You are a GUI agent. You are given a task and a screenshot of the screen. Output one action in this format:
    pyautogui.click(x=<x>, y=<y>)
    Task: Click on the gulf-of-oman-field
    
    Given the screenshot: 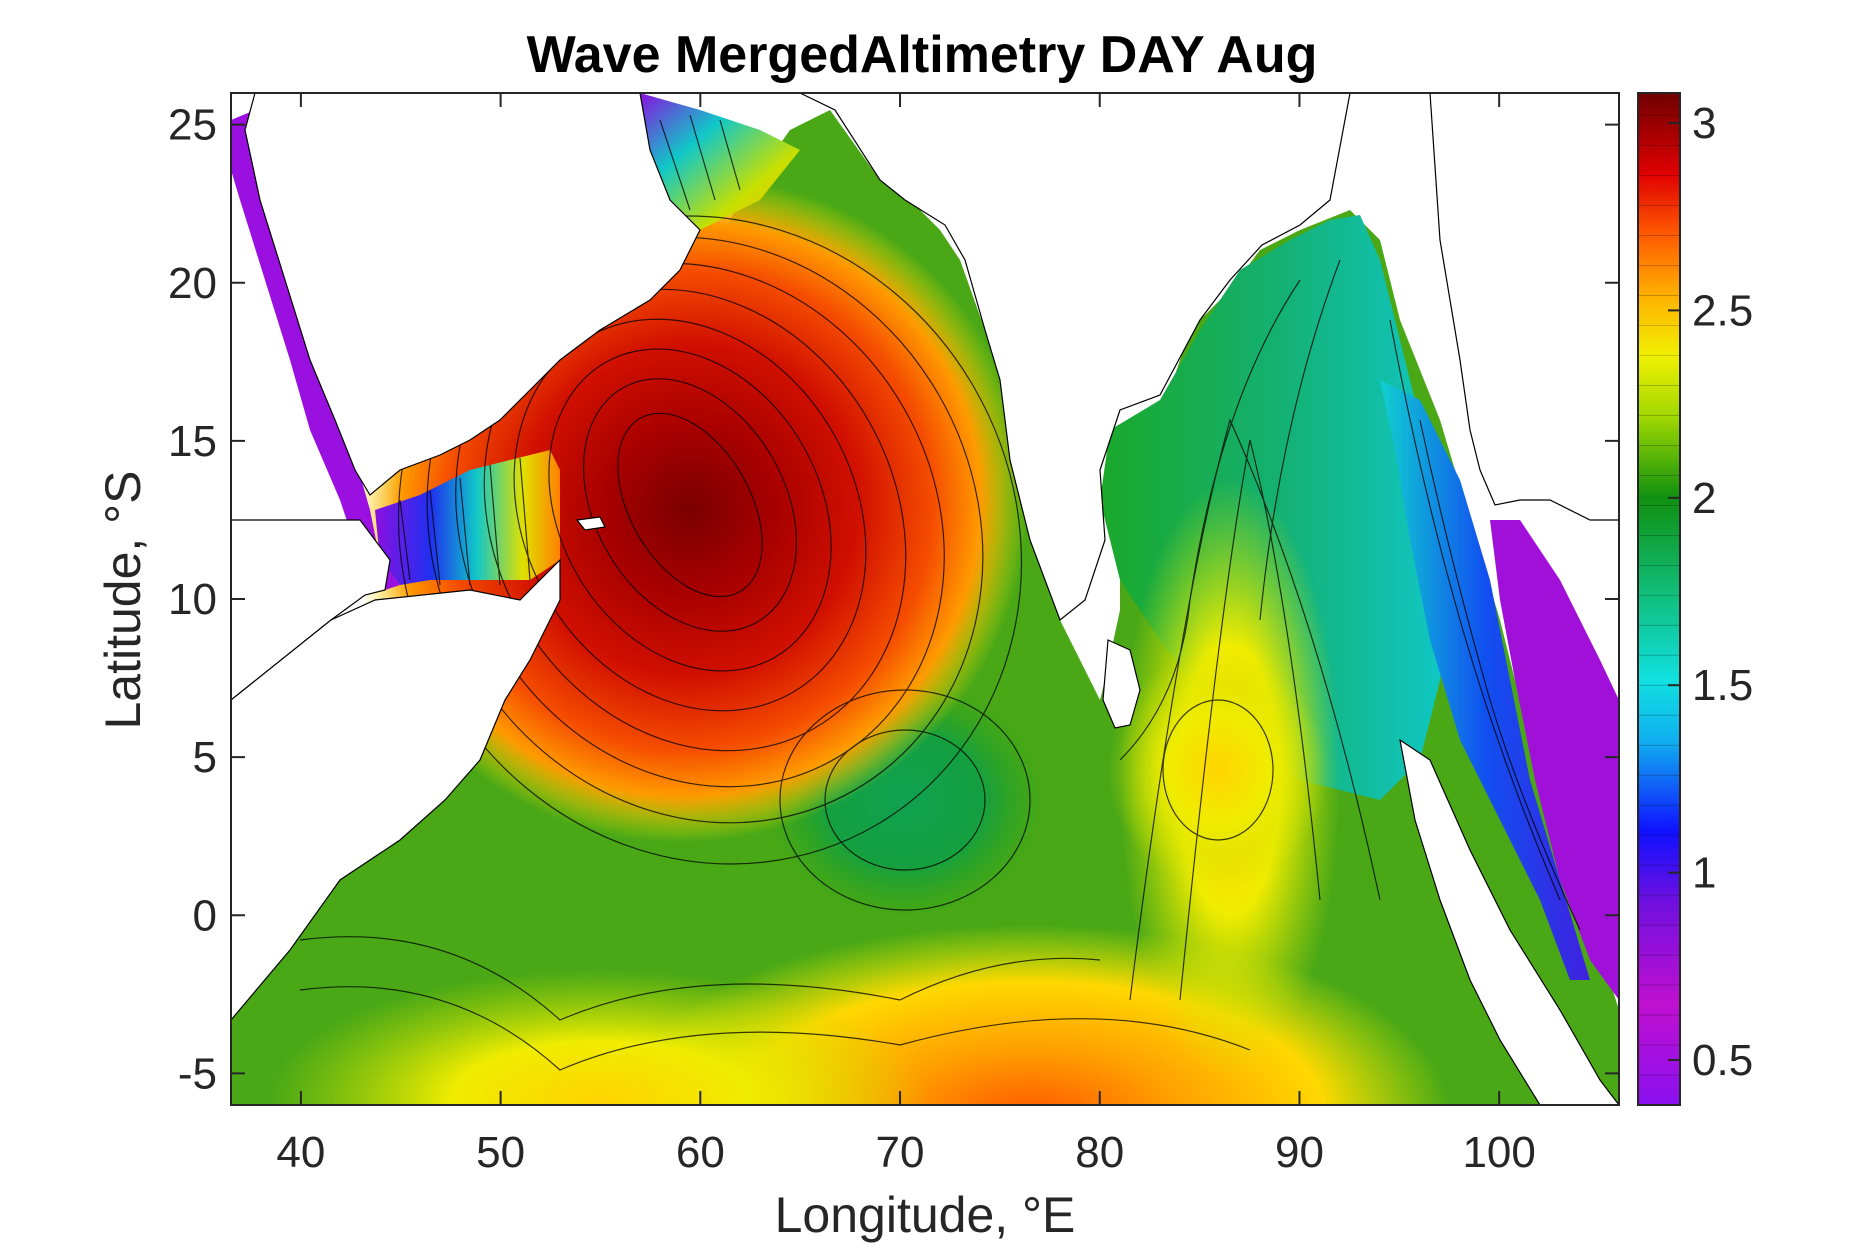 What is the action you would take?
    pyautogui.click(x=720, y=161)
    